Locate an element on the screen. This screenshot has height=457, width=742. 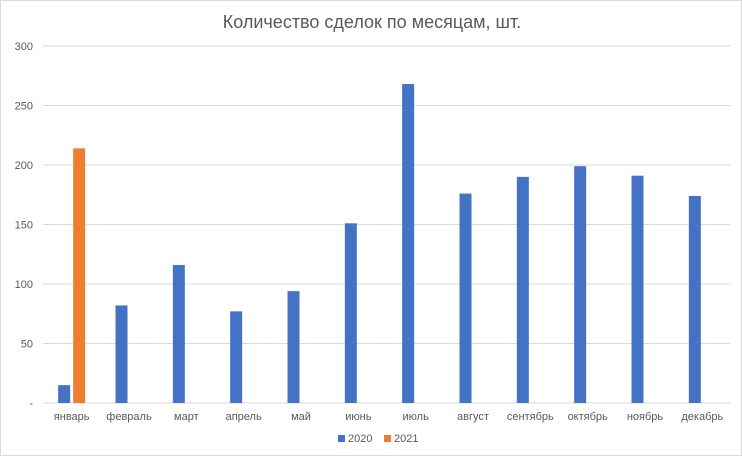
x-tick-label: ноябрь is located at coordinates (645, 417).